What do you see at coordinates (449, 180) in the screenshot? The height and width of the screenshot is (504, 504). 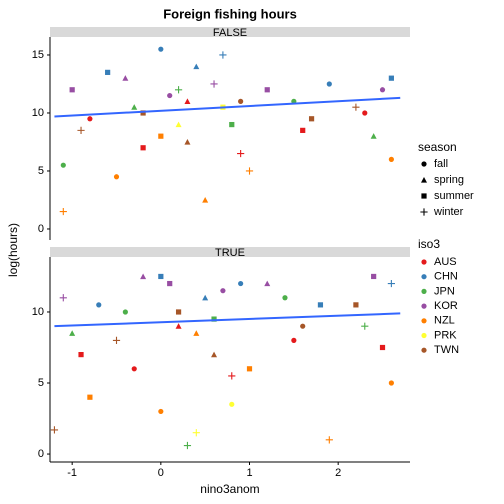 I see `legend-label: spring` at bounding box center [449, 180].